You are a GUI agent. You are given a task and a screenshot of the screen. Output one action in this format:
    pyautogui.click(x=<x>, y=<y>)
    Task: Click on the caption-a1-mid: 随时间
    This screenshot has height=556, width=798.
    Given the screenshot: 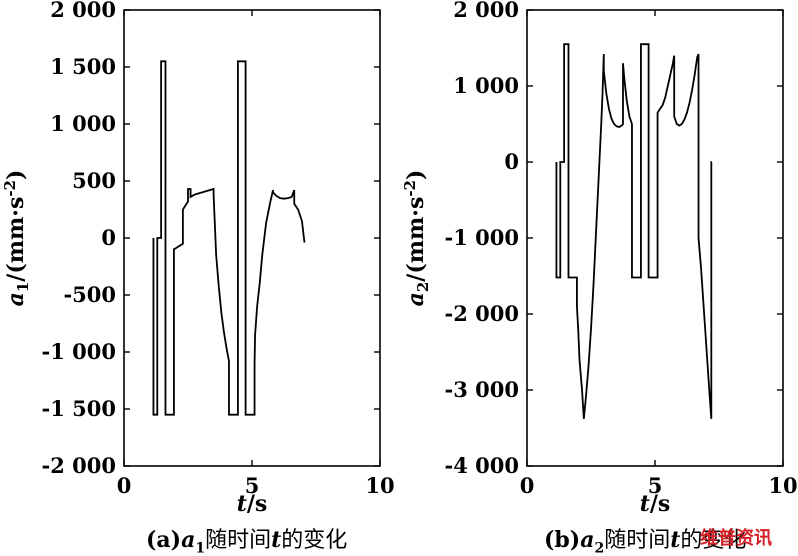 What is the action you would take?
    pyautogui.click(x=238, y=540)
    